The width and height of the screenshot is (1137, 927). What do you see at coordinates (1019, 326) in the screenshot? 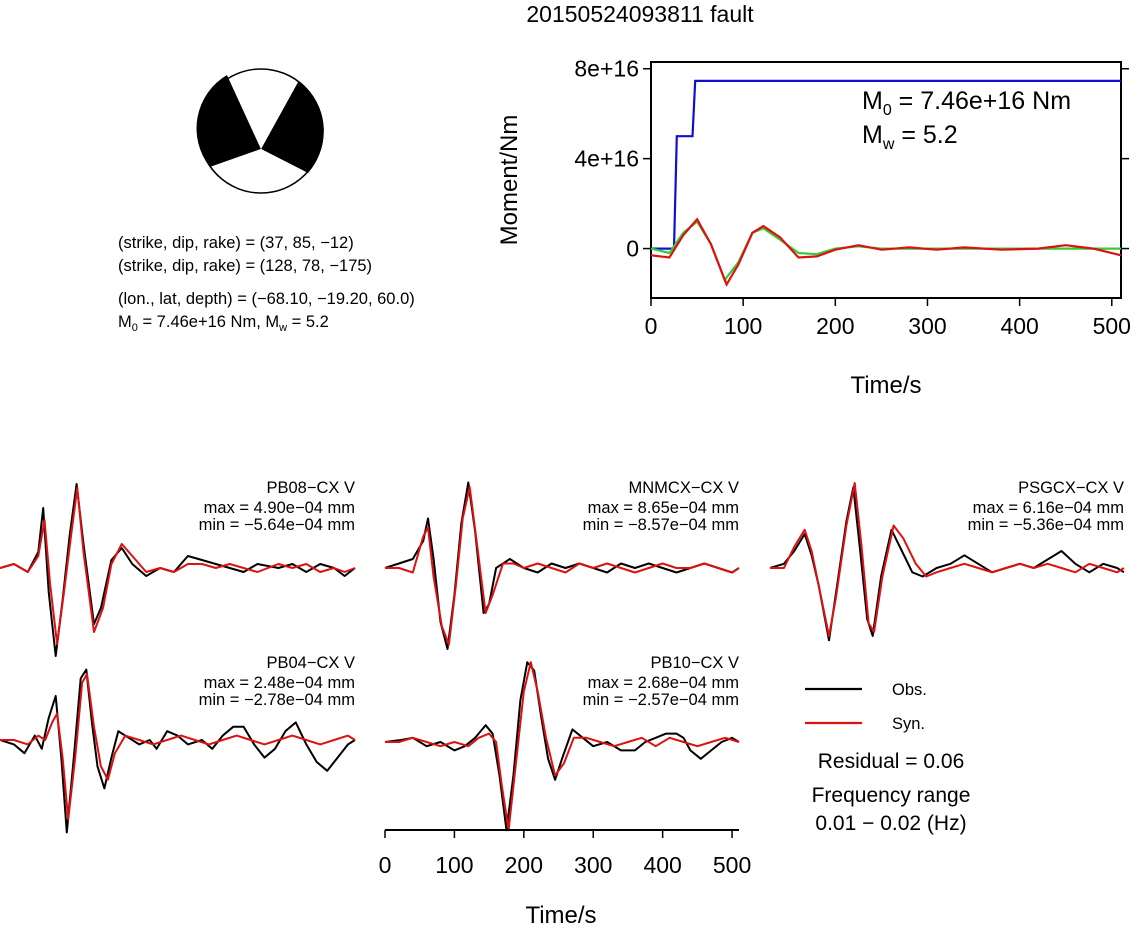
I see `moment-x-tick-label: 400` at bounding box center [1019, 326].